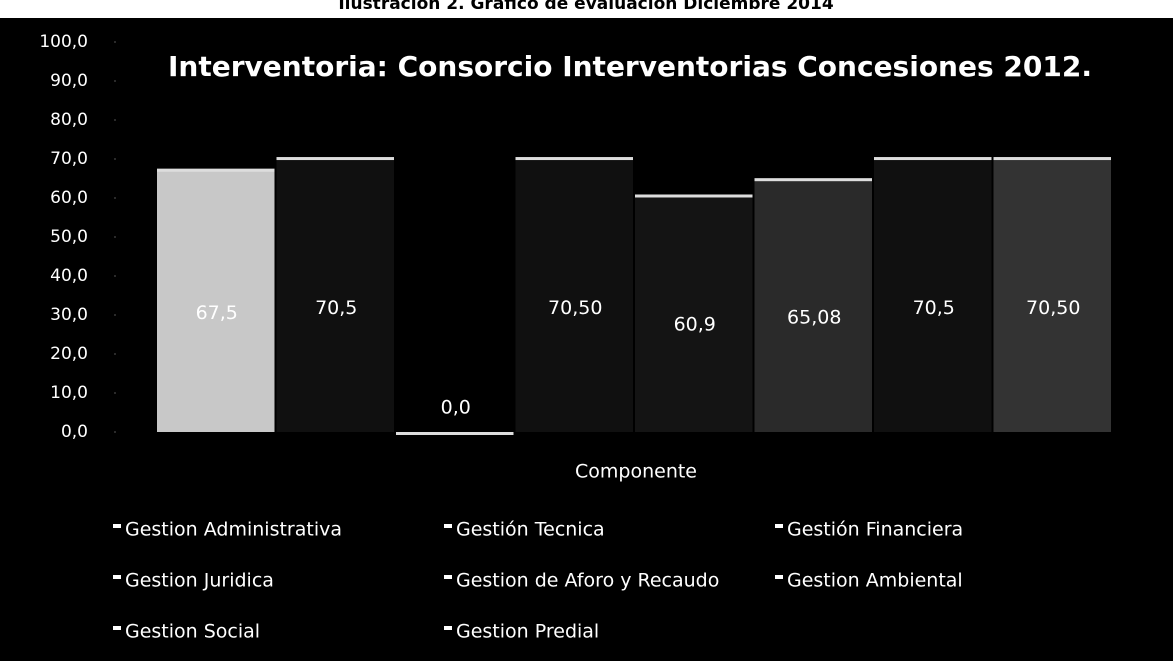 This screenshot has width=1173, height=661. Describe the element at coordinates (199, 581) in the screenshot. I see `legend-label: Gestion Juridica` at that location.